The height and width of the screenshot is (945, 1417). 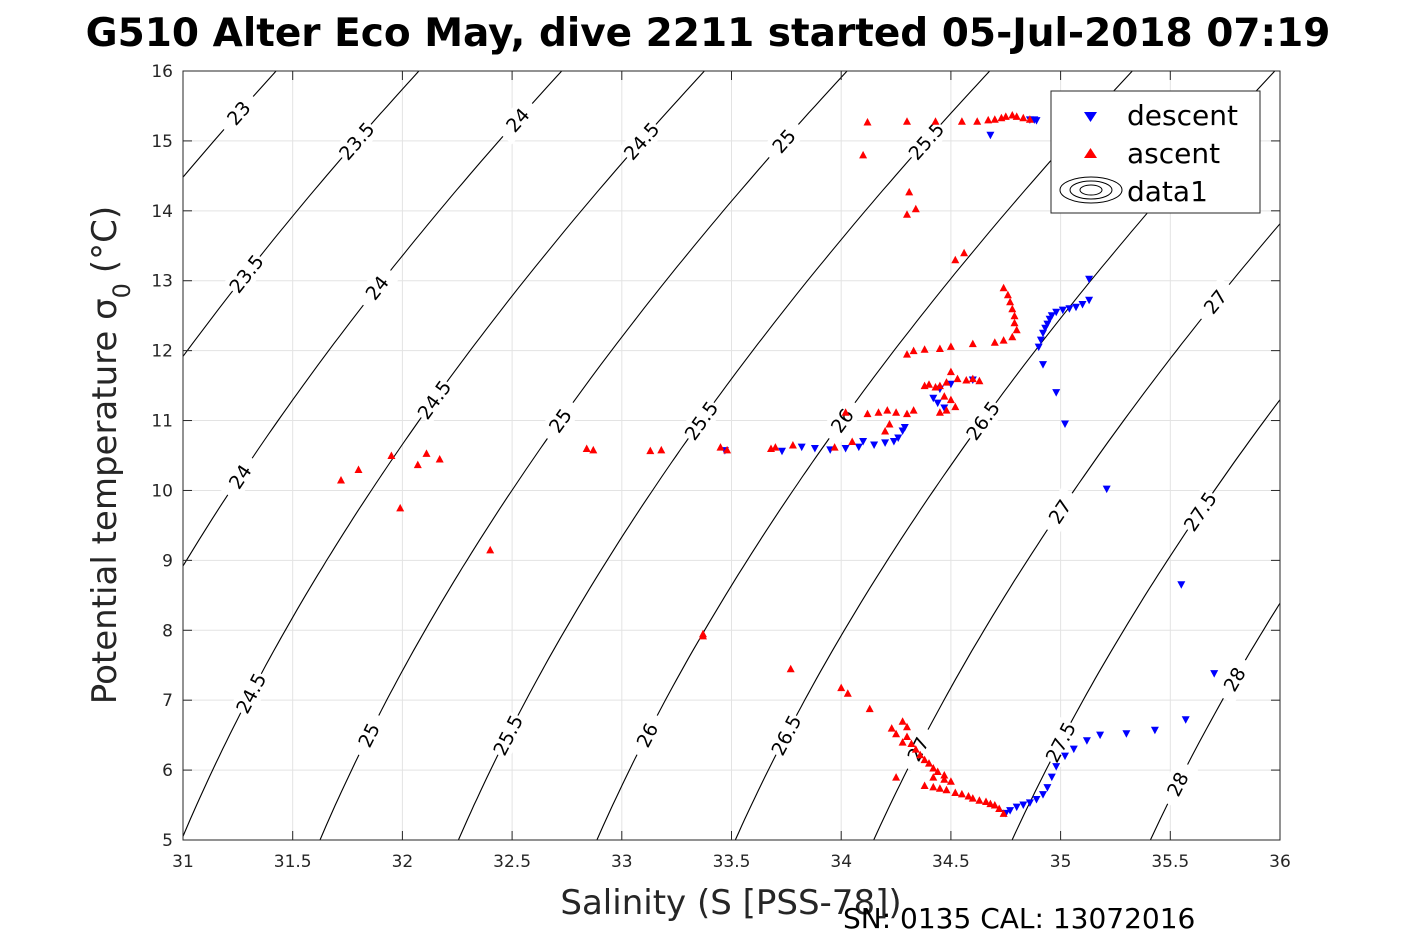 What do you see at coordinates (162, 491) in the screenshot?
I see `y-tick-label: 10` at bounding box center [162, 491].